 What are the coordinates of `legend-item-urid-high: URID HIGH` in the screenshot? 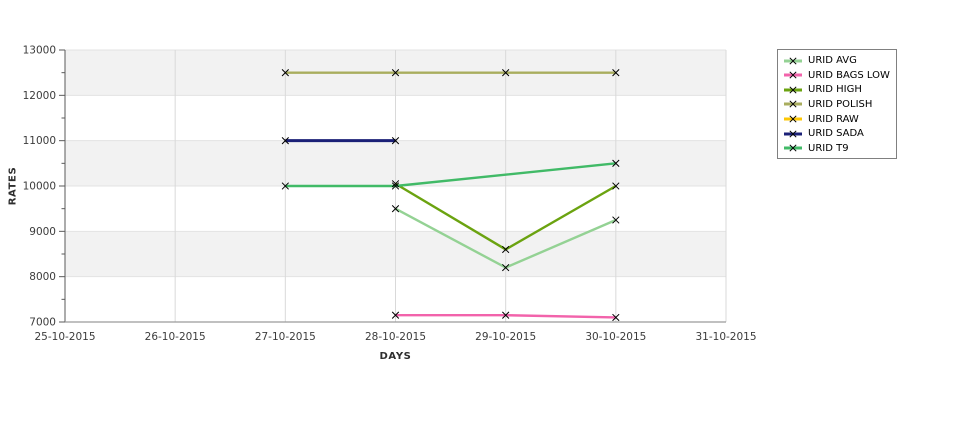 It's located at (837, 89).